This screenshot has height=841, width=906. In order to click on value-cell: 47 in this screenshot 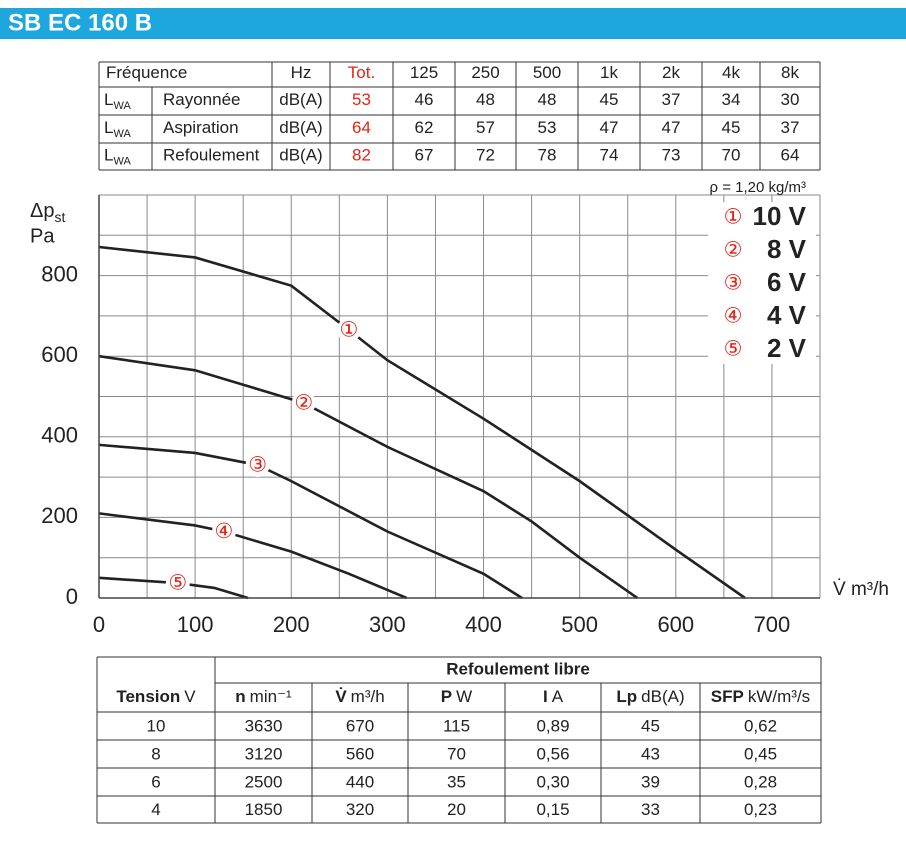, I will do `click(609, 127)`.